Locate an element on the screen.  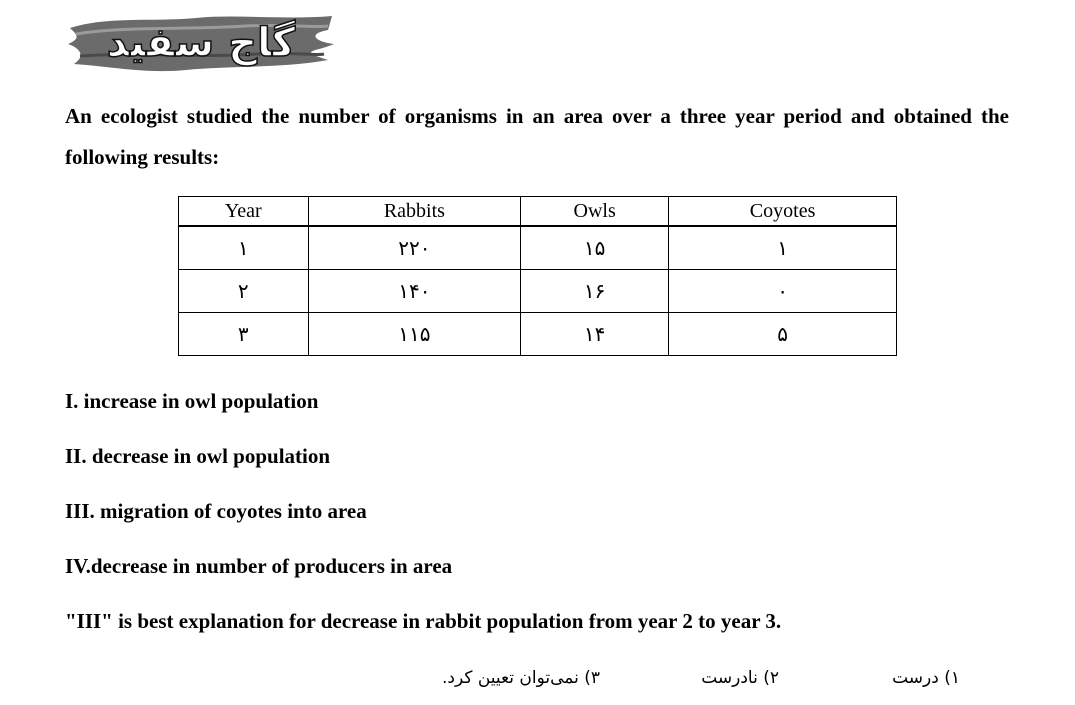
table-row: ۳ ۱۱۵ ۱۴ ۵ is located at coordinates (537, 334).